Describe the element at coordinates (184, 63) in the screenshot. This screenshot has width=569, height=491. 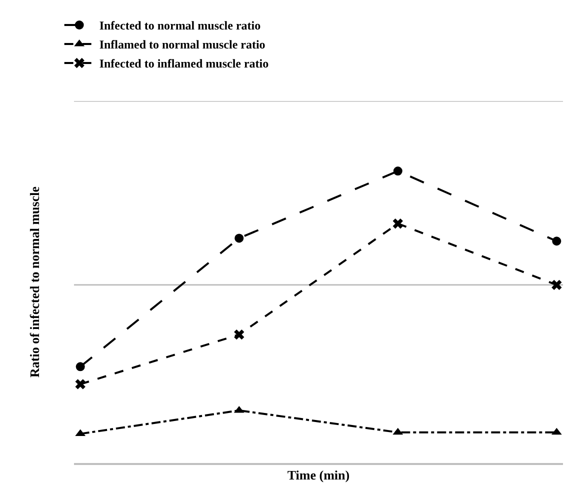
I see `legend-label: Infected to inflamed muscle ratio` at that location.